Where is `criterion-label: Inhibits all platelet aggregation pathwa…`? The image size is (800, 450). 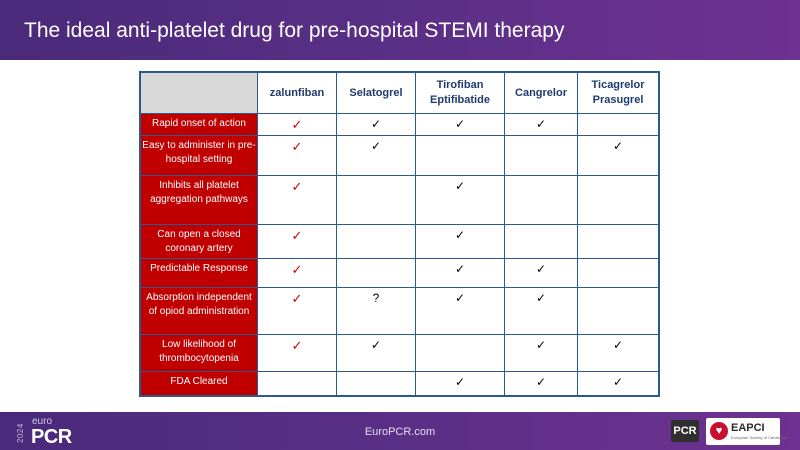
criterion-label: Inhibits all platelet aggregation pathwa… is located at coordinates (198, 200).